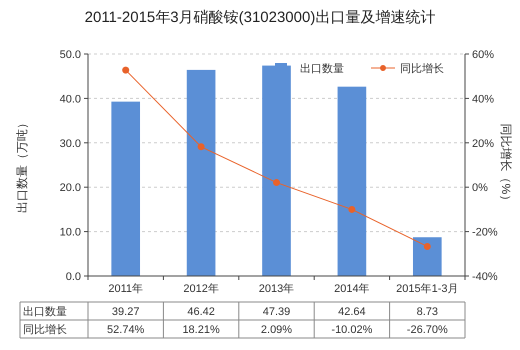 This screenshot has height=350, width=520. What do you see at coordinates (322, 68) in the screenshot?
I see `legend-label: 出口数量` at bounding box center [322, 68].